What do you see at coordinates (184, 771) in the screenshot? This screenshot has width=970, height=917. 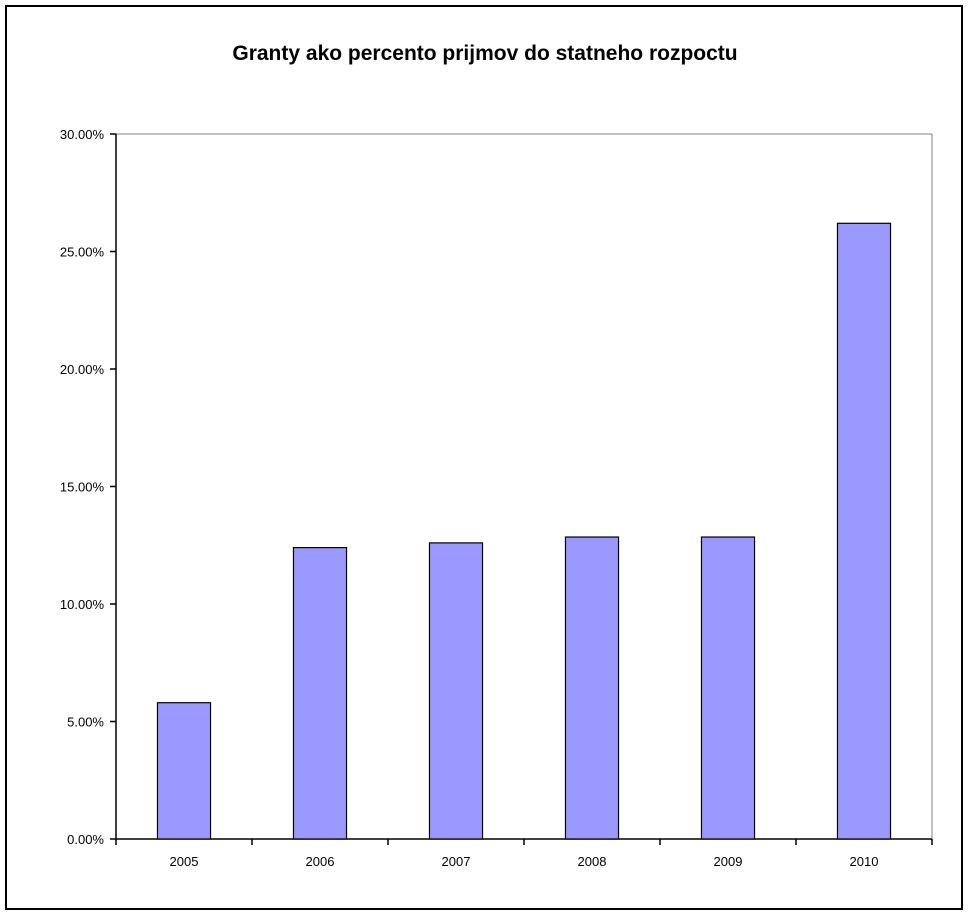 I see `bar-2005` at bounding box center [184, 771].